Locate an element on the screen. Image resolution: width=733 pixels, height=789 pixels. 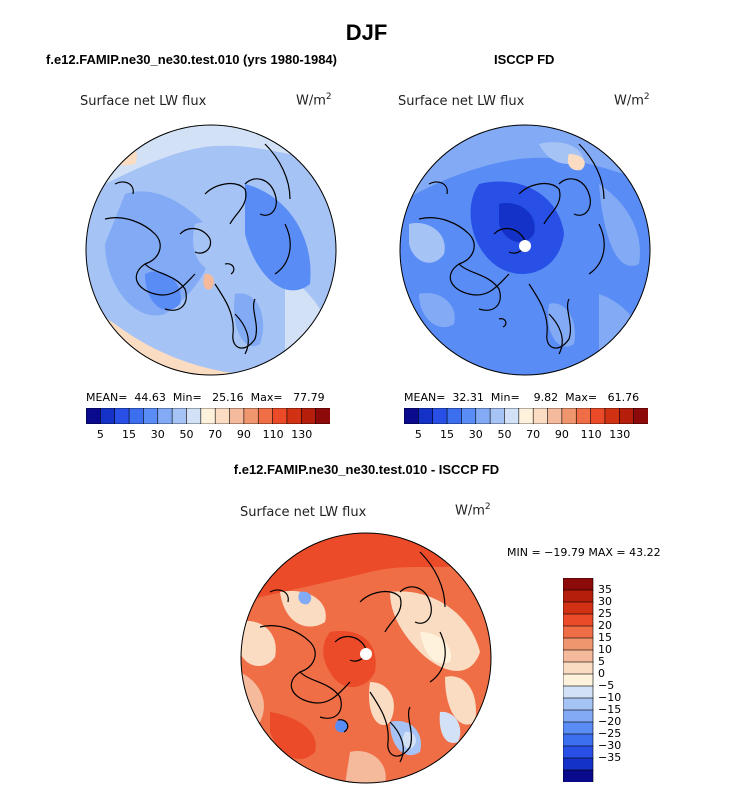
diff-colorbar-tick-label: 25 is located at coordinates (605, 613).